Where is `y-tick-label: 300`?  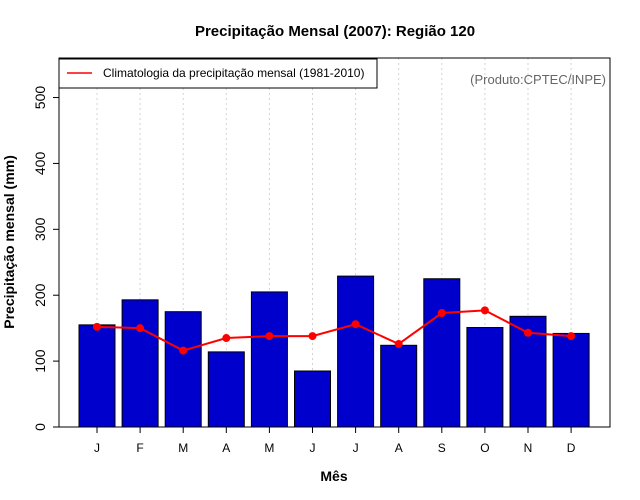 y-tick-label: 300 is located at coordinates (40, 229).